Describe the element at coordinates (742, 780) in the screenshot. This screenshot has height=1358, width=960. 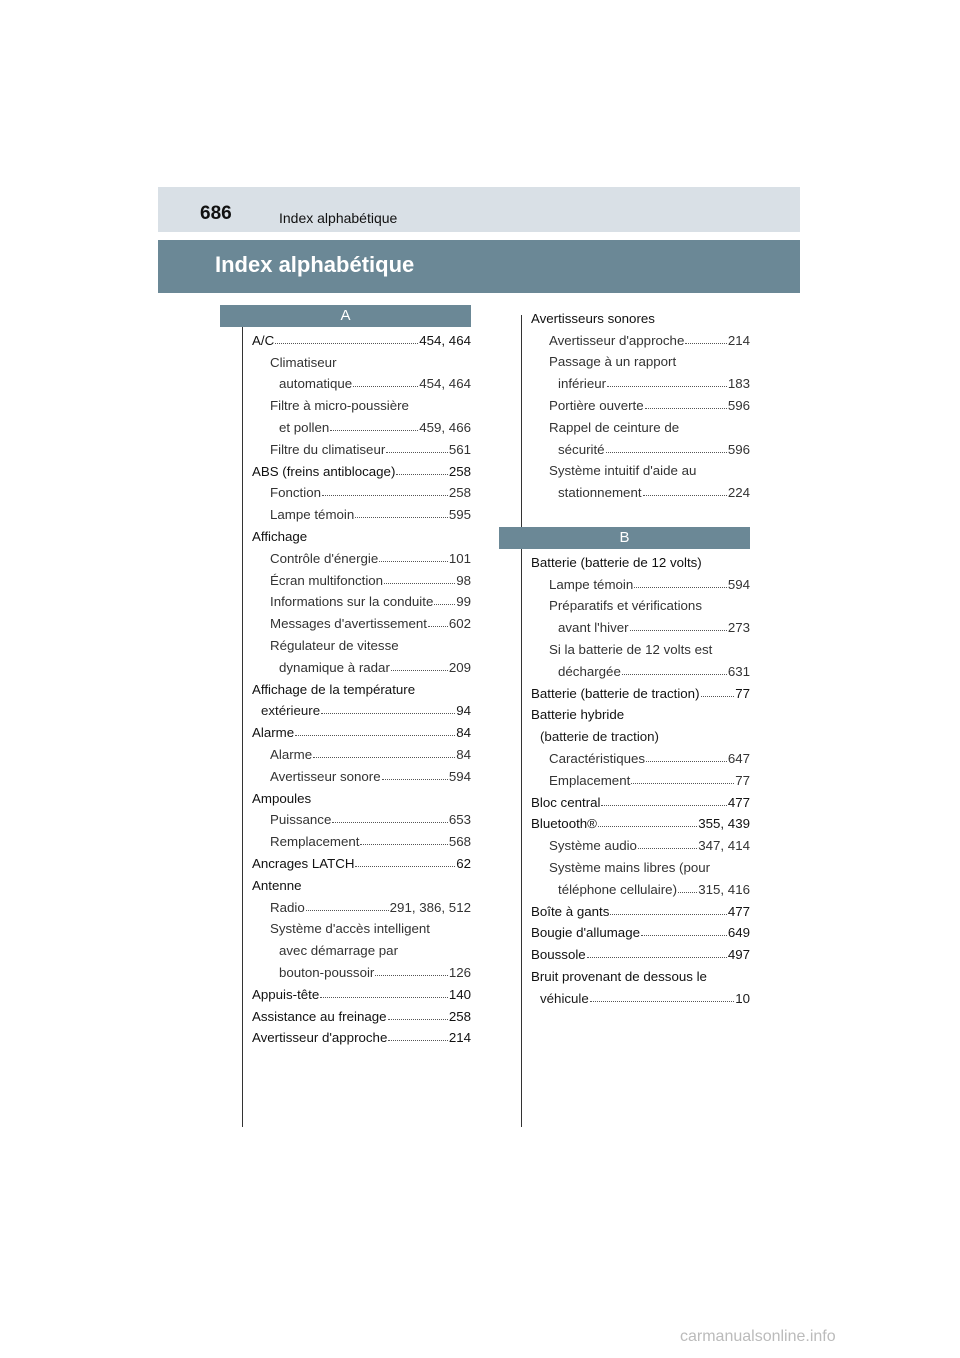
I see `entry-page-reference: 77` at that location.